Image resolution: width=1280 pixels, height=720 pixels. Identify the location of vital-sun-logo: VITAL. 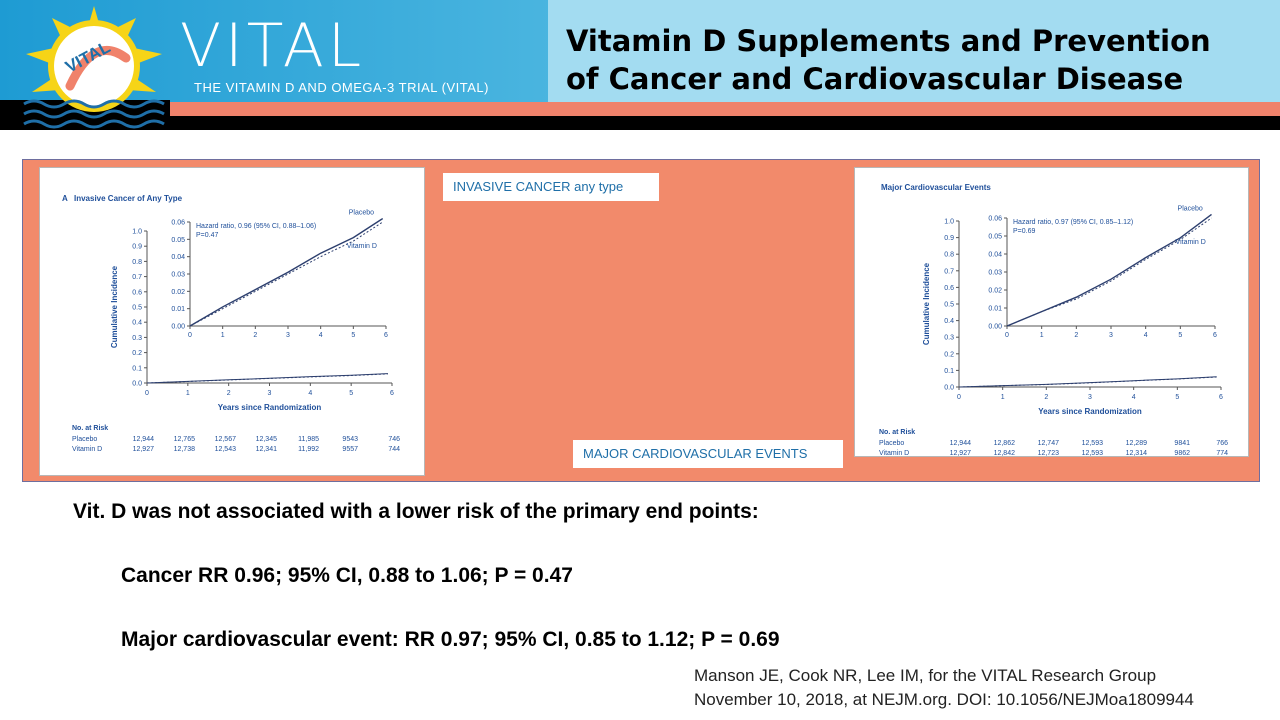
(94, 67).